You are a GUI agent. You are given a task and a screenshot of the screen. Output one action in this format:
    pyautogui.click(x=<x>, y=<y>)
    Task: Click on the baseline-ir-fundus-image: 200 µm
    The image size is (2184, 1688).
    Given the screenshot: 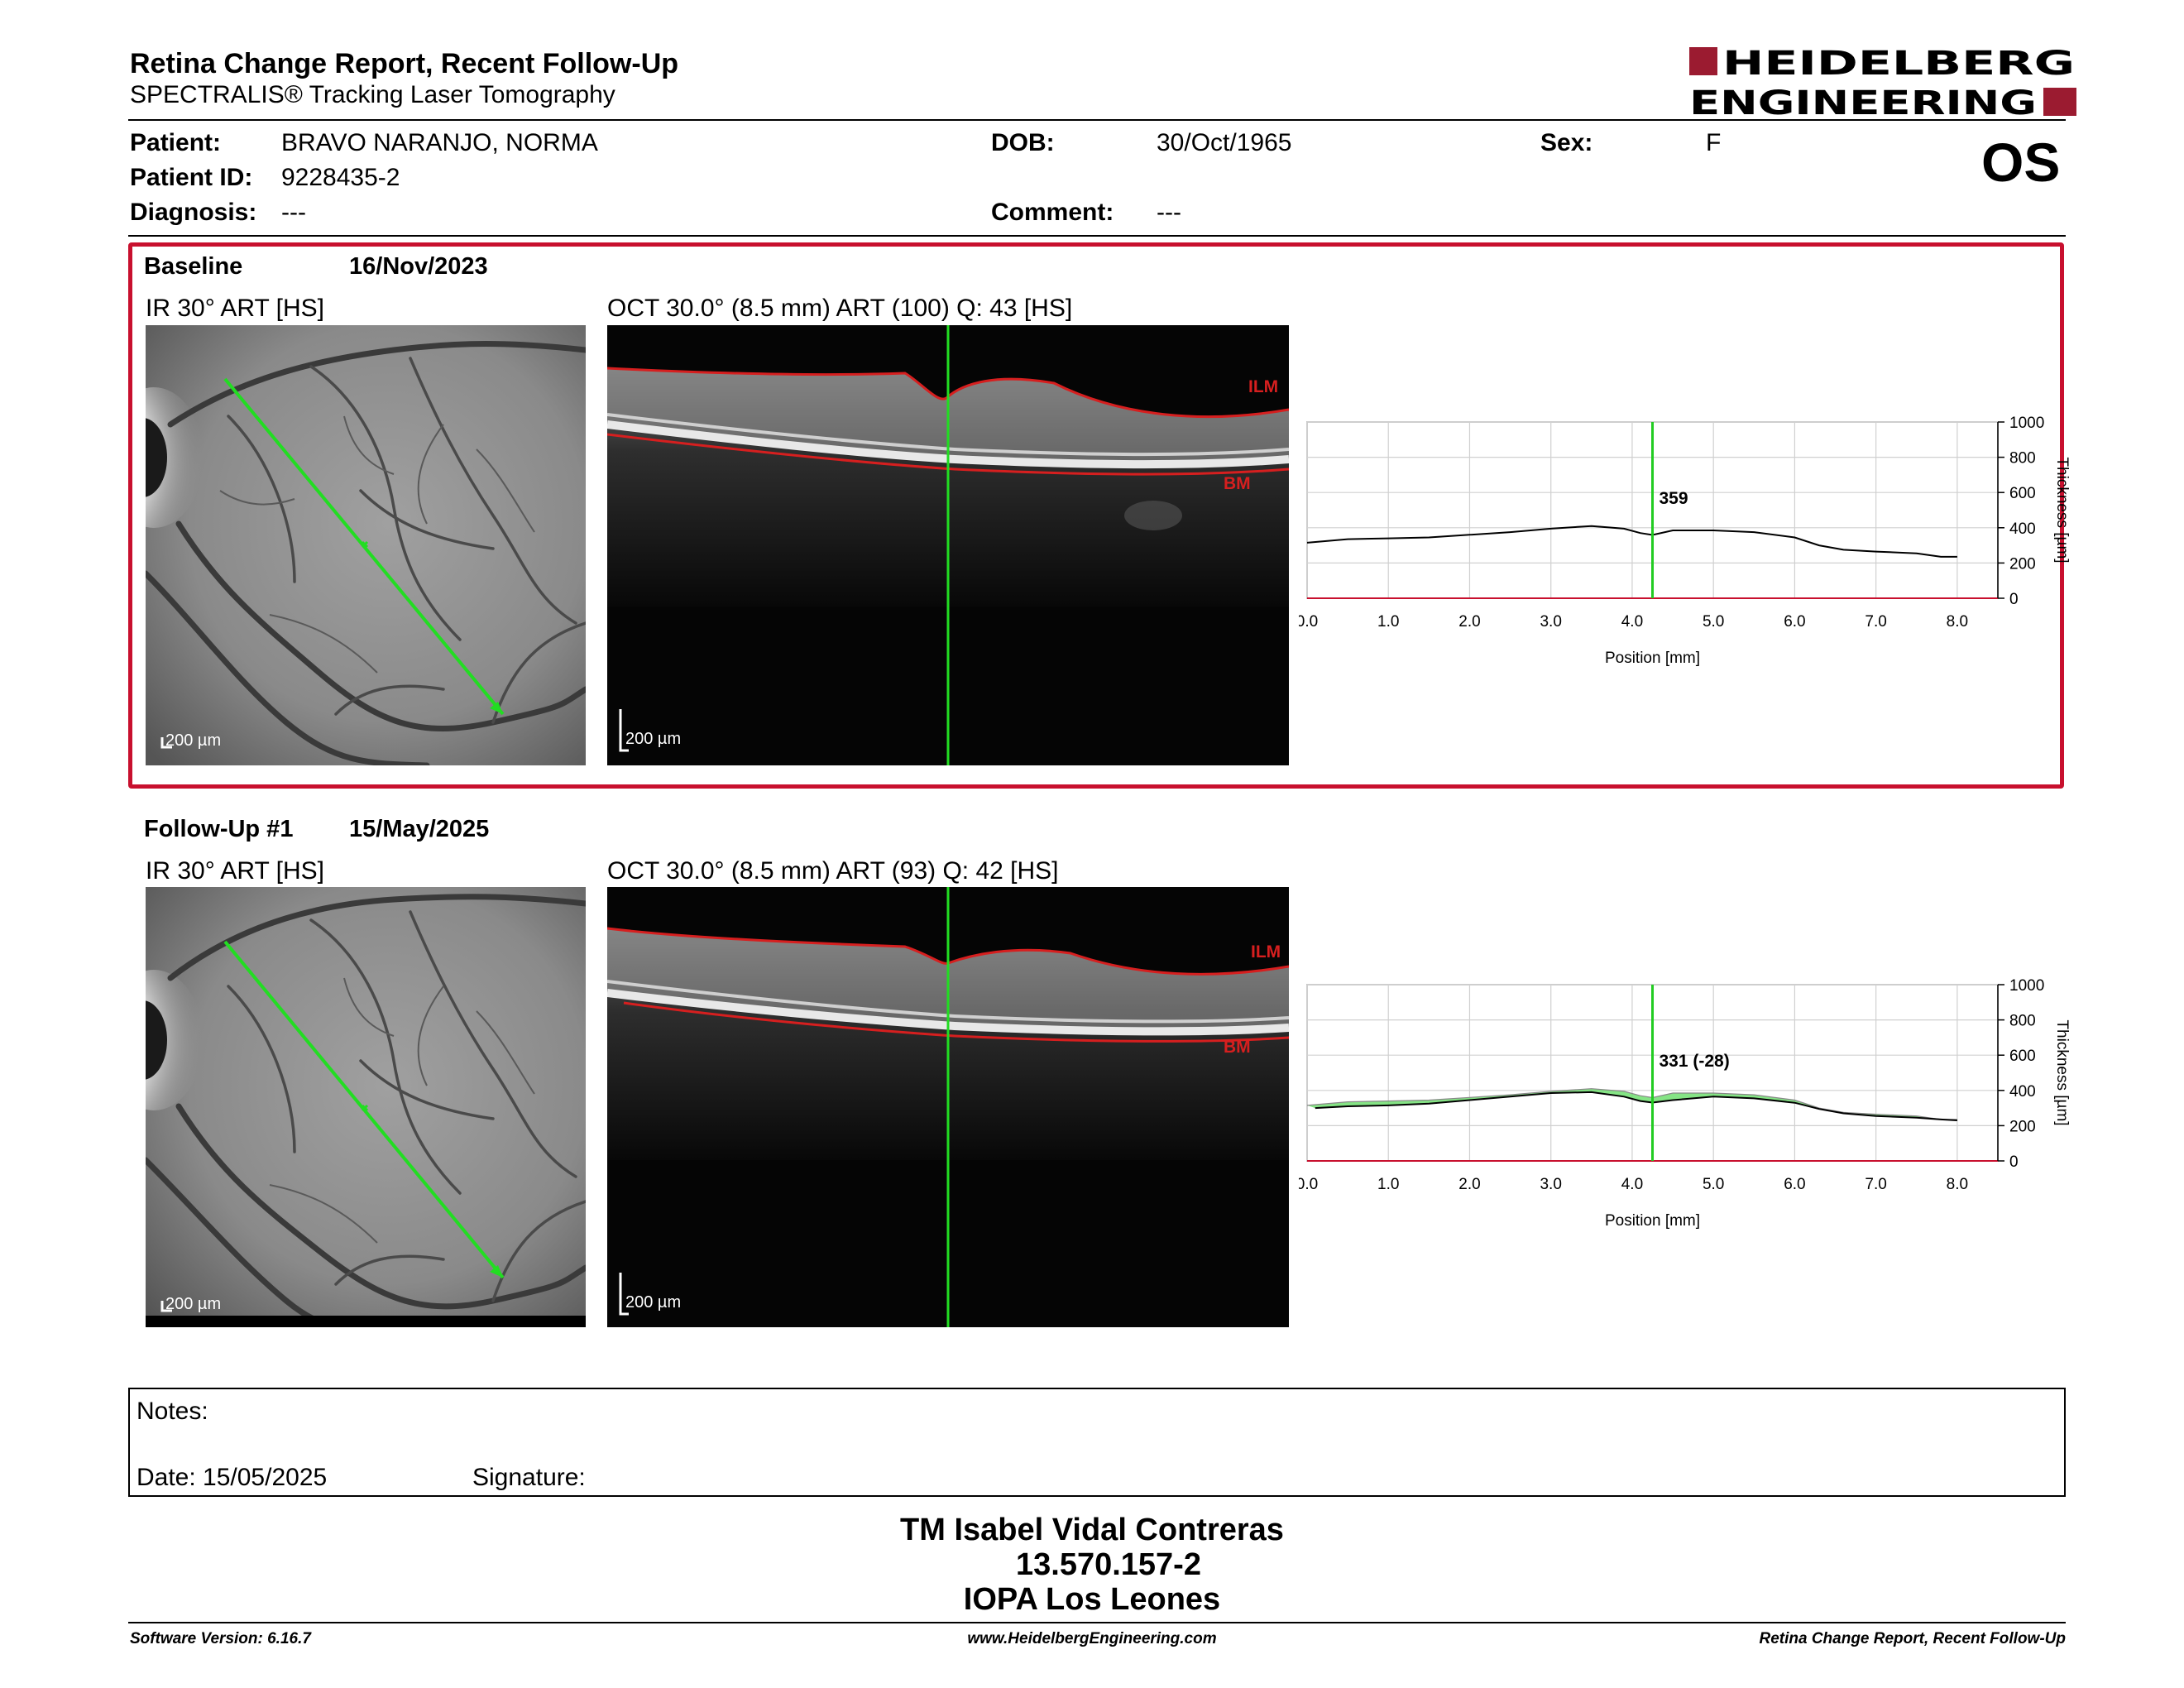 What is the action you would take?
    pyautogui.click(x=366, y=545)
    